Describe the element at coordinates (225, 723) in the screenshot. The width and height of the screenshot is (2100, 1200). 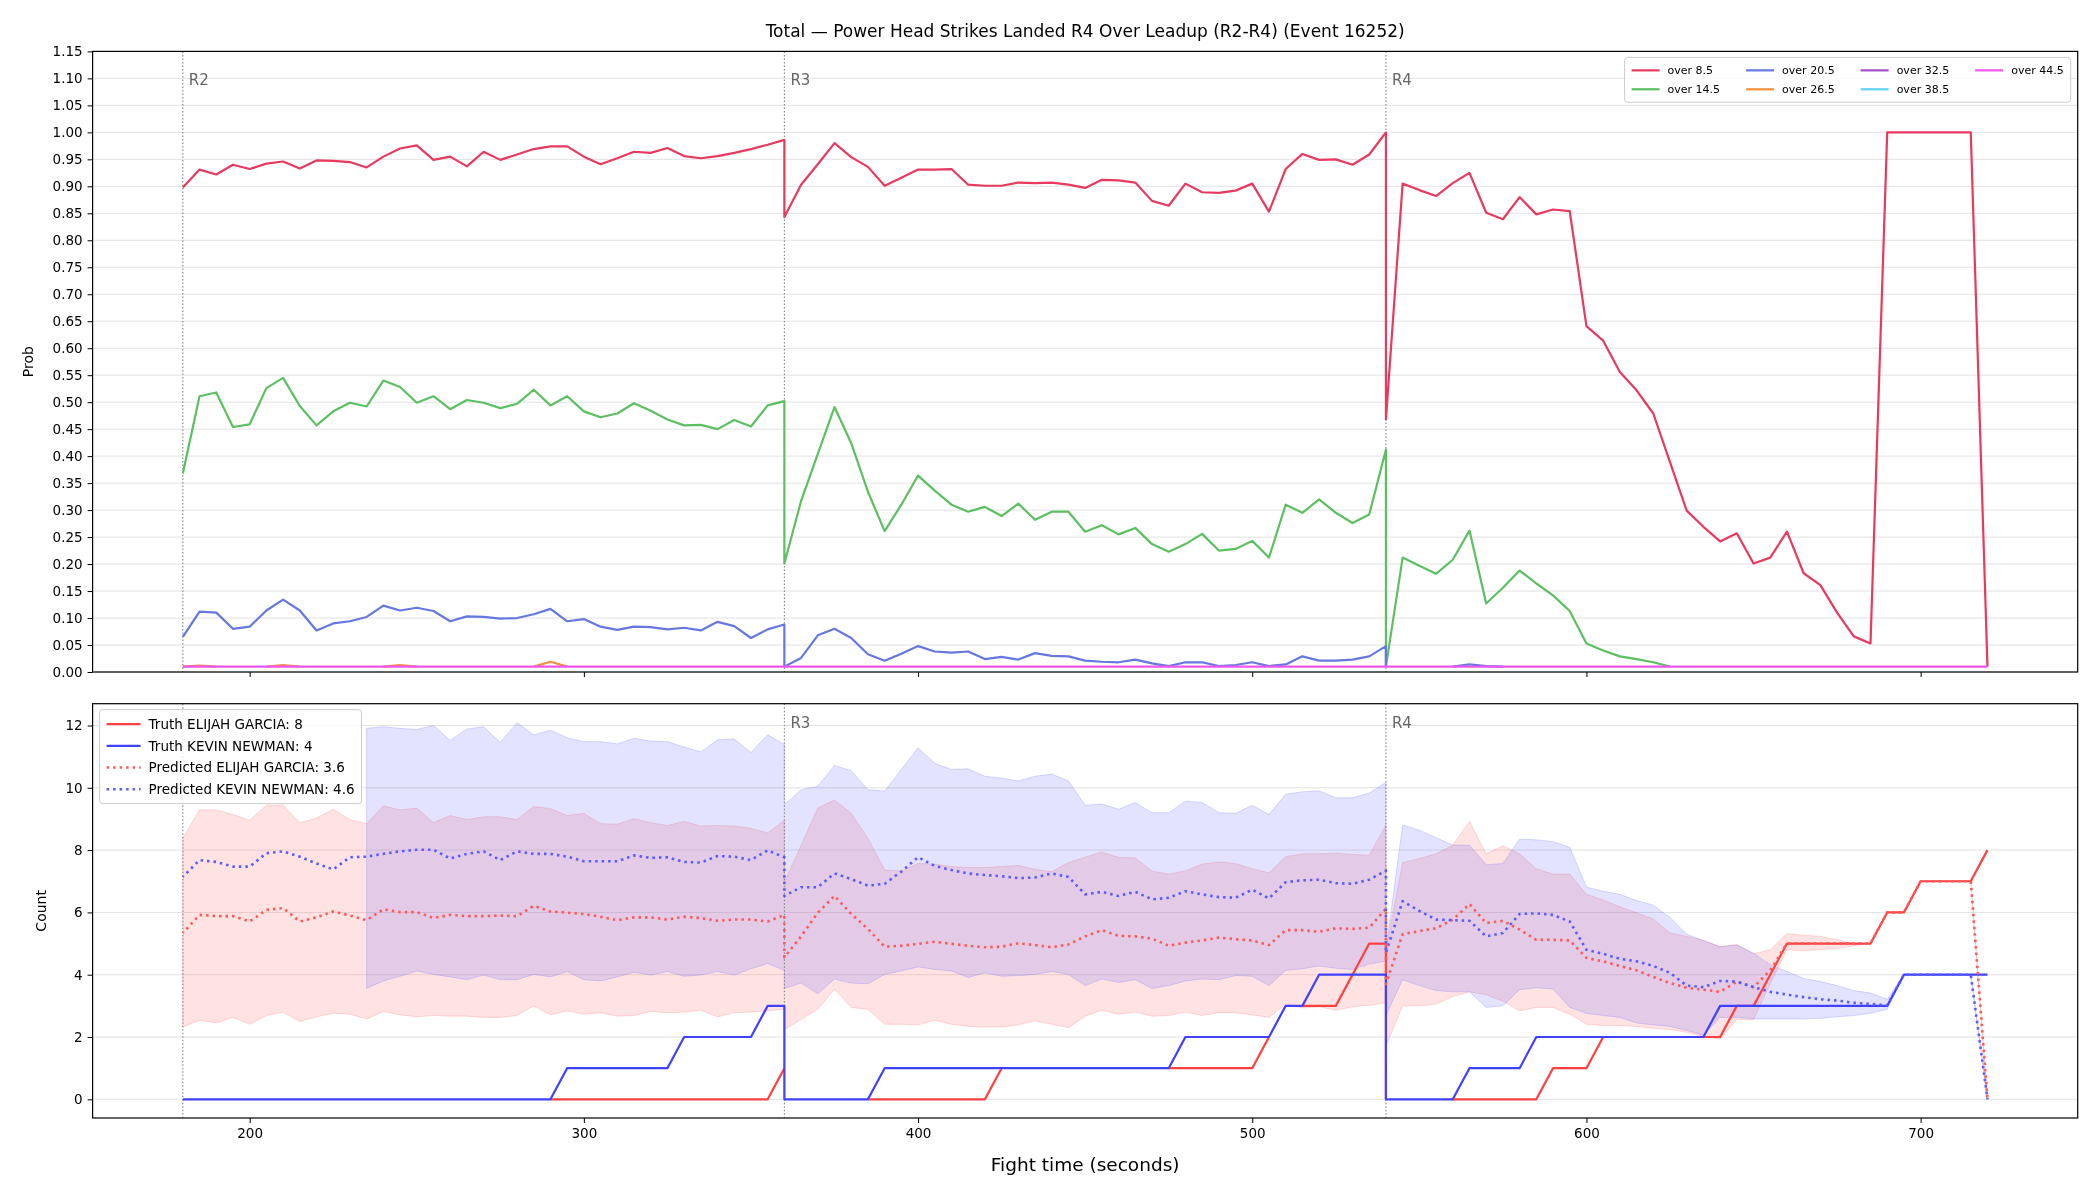
I see `legend-label: Truth ELIJAH GARCIA: 8` at that location.